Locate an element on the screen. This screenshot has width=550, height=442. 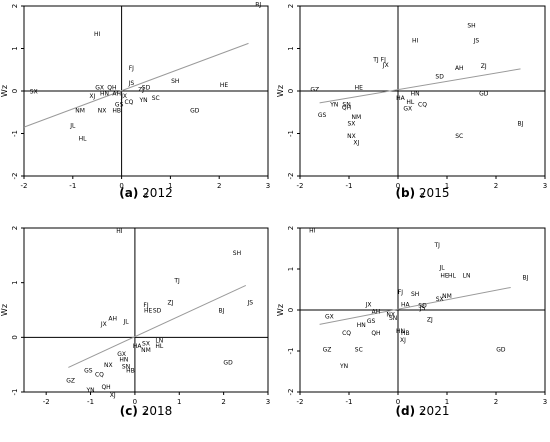
point-label-gx: GX is located at coordinates (99, 87).